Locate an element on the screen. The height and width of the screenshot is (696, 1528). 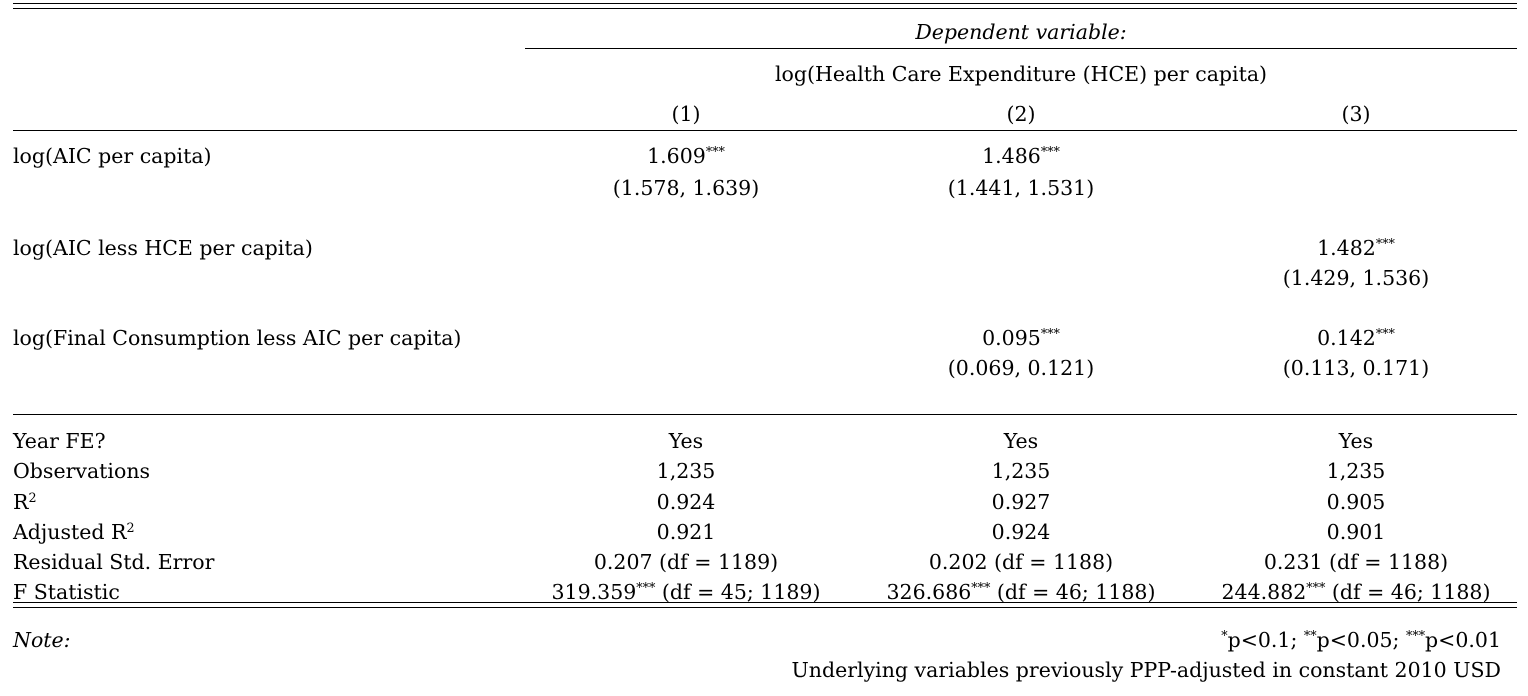
coefficient-estimate: 1.609*** is located at coordinates (686, 156).